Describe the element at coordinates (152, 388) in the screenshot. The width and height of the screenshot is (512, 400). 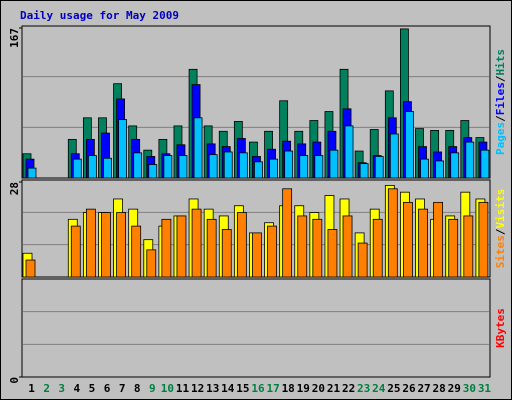
I see `x-tick-label: 9` at that location.